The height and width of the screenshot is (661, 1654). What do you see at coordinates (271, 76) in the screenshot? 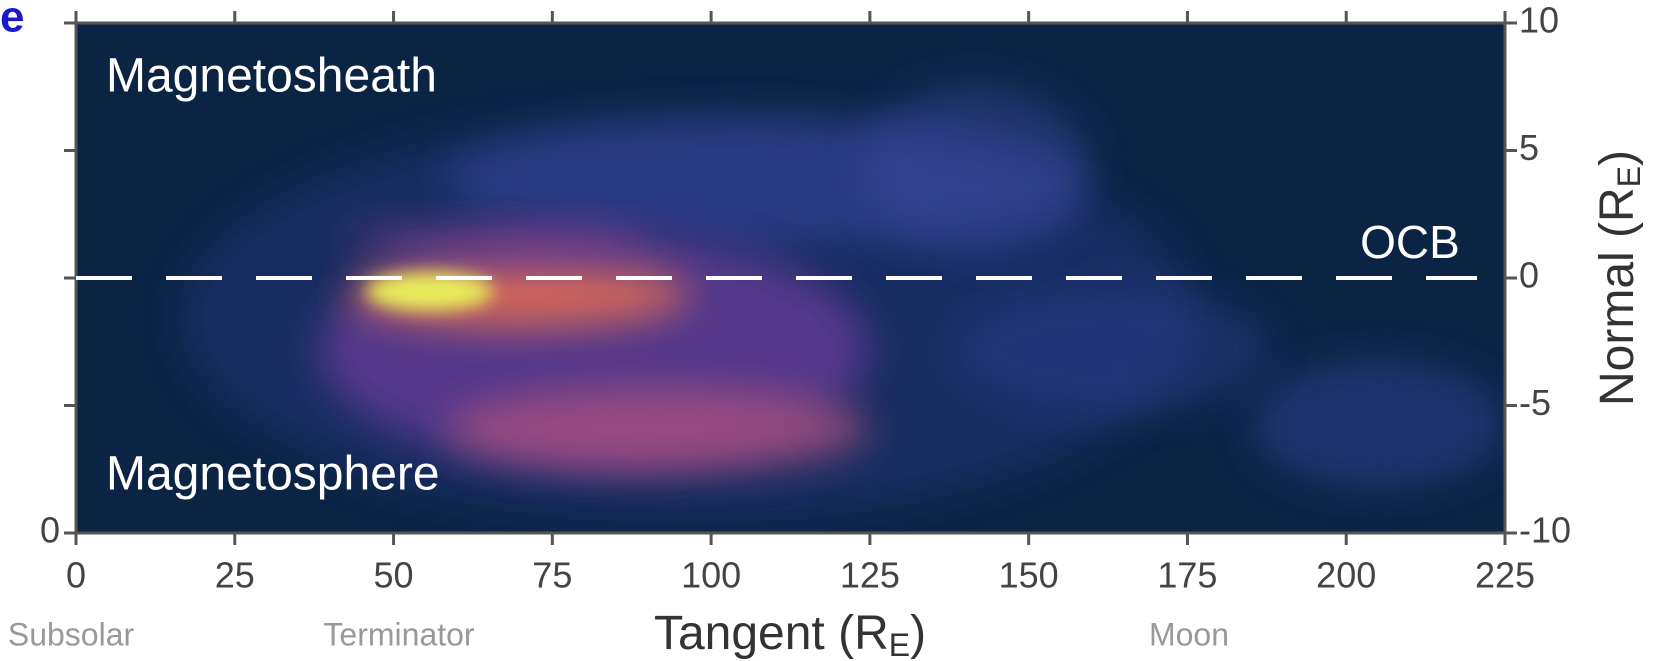
I see `region-label: Magnetosheath` at bounding box center [271, 76].